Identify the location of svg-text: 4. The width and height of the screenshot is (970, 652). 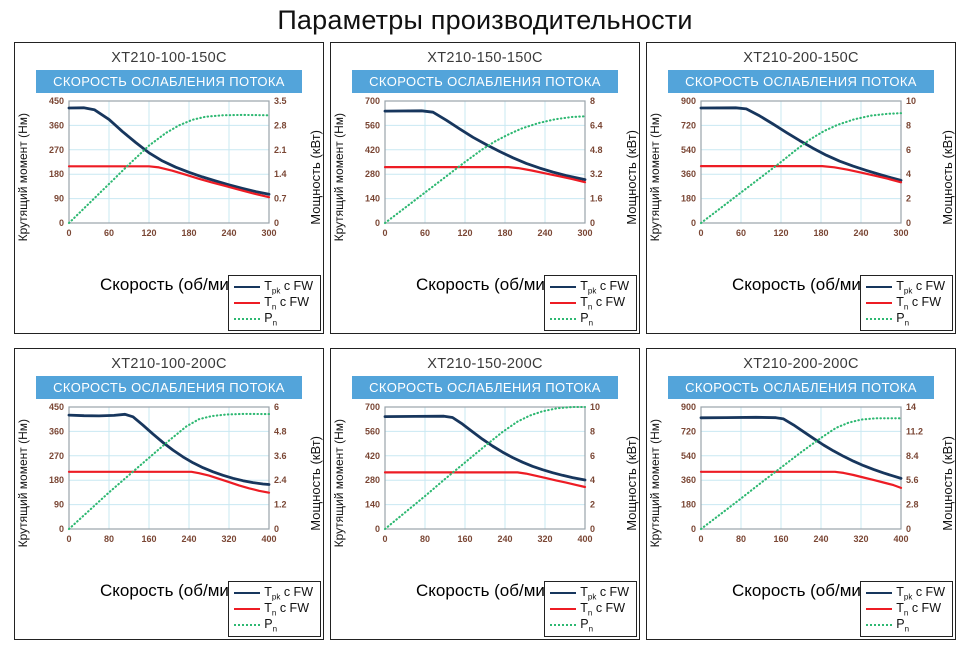
(908, 174).